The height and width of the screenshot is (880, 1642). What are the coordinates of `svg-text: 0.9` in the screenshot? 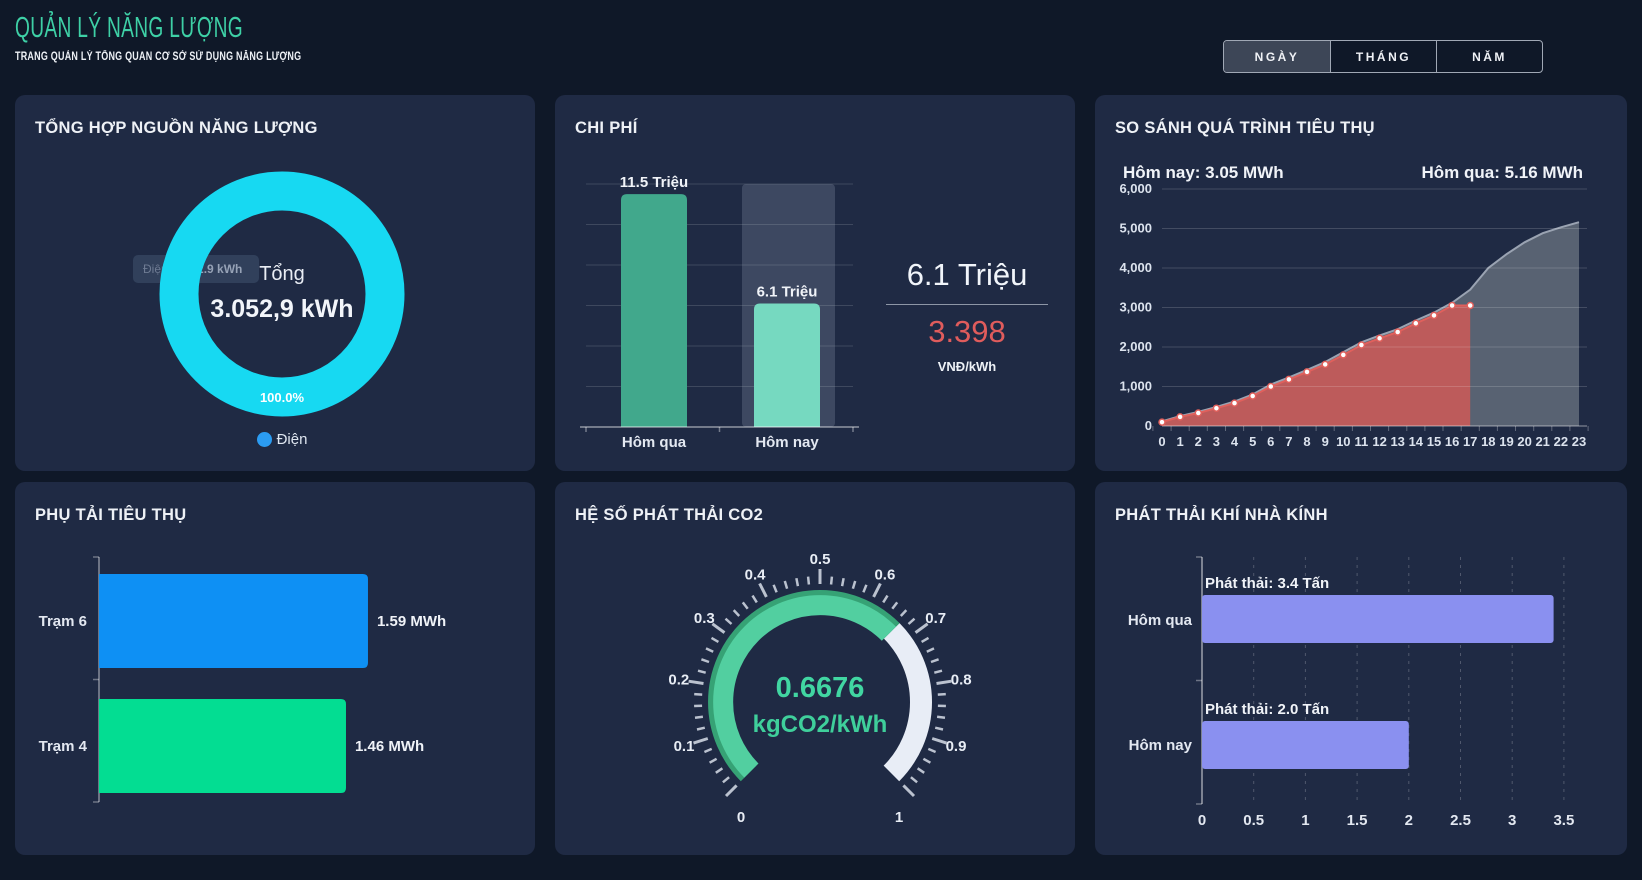 It's located at (956, 746).